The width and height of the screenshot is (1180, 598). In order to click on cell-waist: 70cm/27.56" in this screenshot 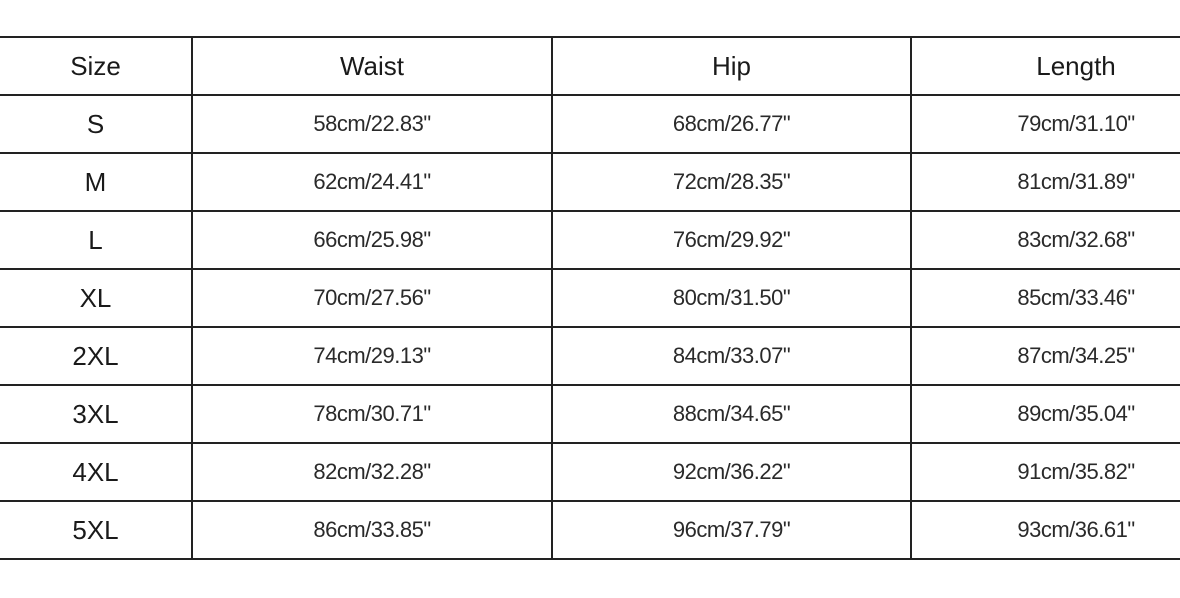, I will do `click(372, 298)`.